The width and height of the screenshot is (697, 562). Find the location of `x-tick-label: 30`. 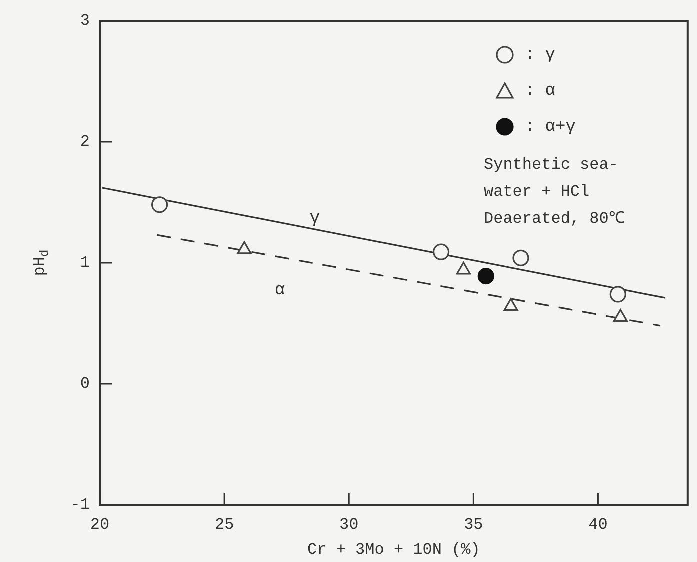

x-tick-label: 30 is located at coordinates (349, 525).